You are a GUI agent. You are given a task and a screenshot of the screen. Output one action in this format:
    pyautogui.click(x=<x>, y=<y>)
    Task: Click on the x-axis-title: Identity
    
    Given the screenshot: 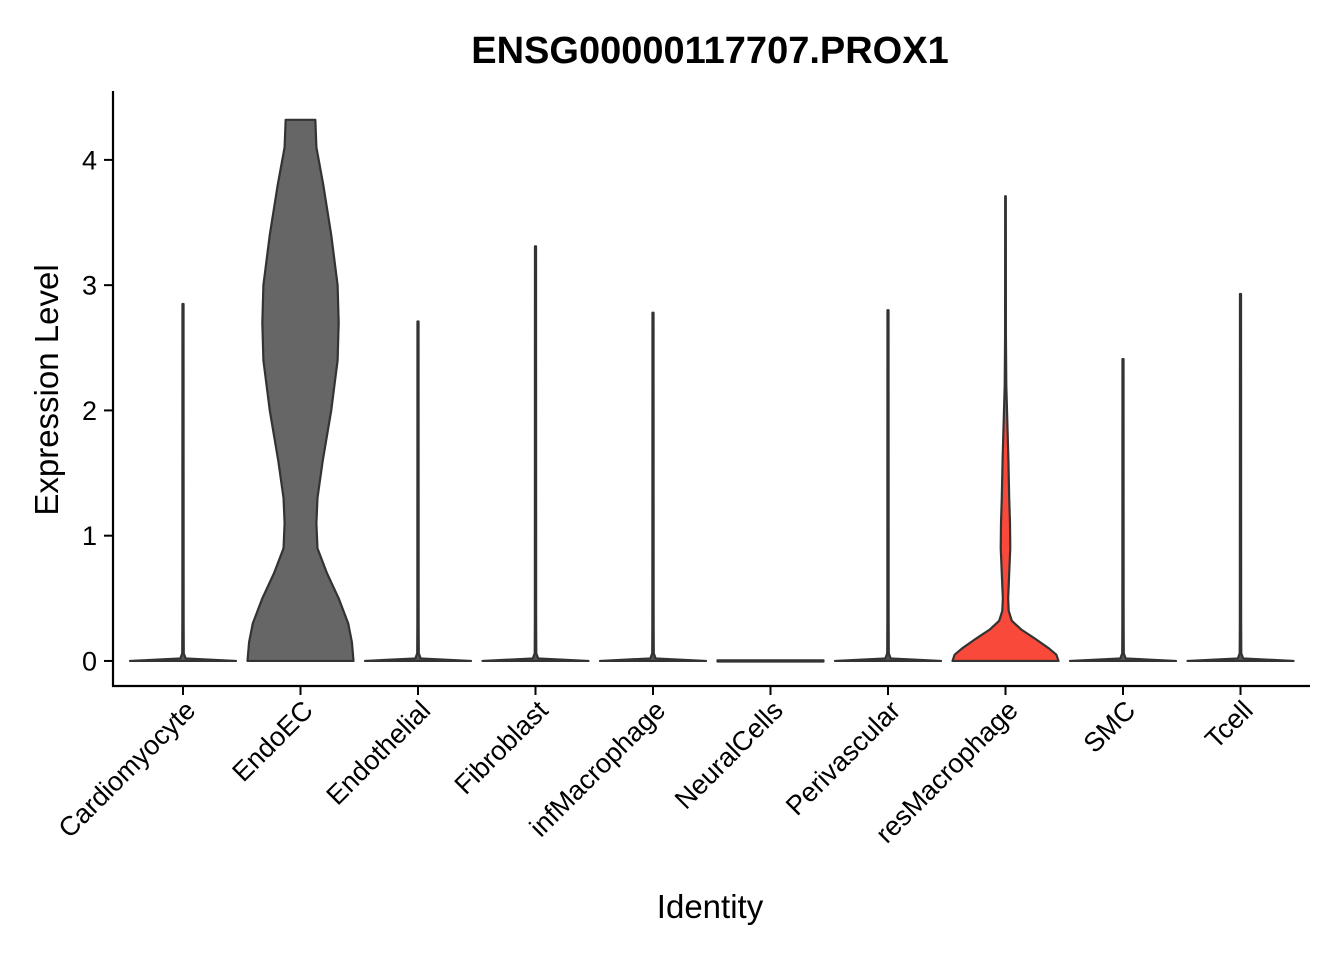 What is the action you would take?
    pyautogui.click(x=710, y=906)
    